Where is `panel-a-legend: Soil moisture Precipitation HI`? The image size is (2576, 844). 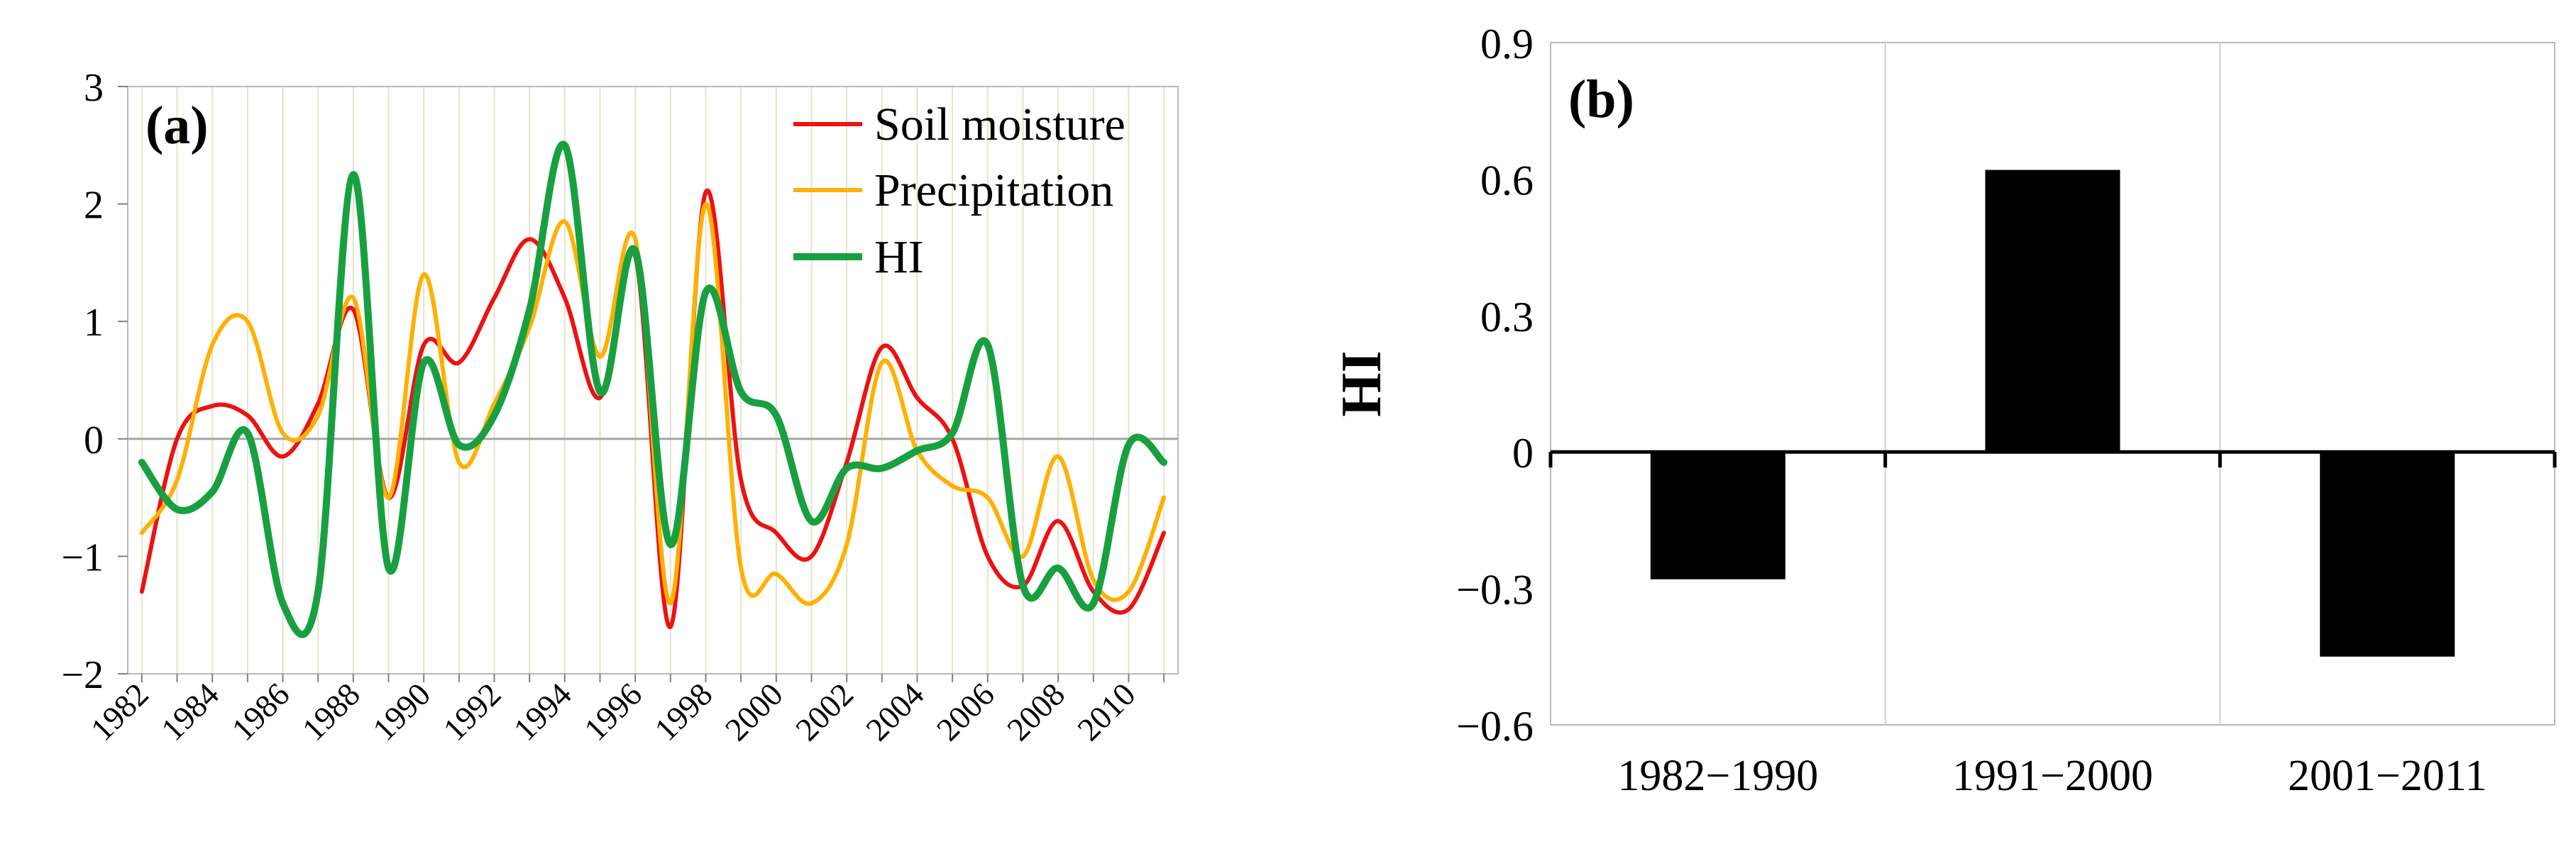 panel-a-legend: Soil moisture Precipitation HI is located at coordinates (959, 191).